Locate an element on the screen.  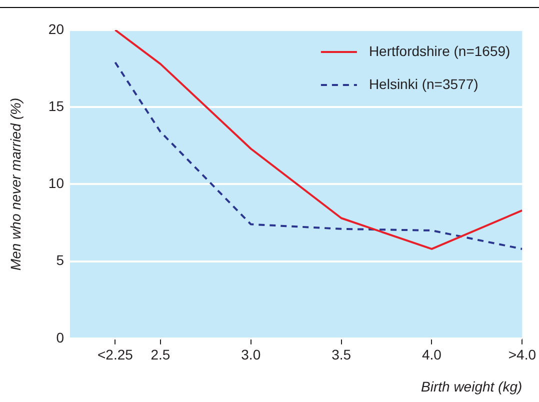
x-tick-label: 3.5 is located at coordinates (342, 354).